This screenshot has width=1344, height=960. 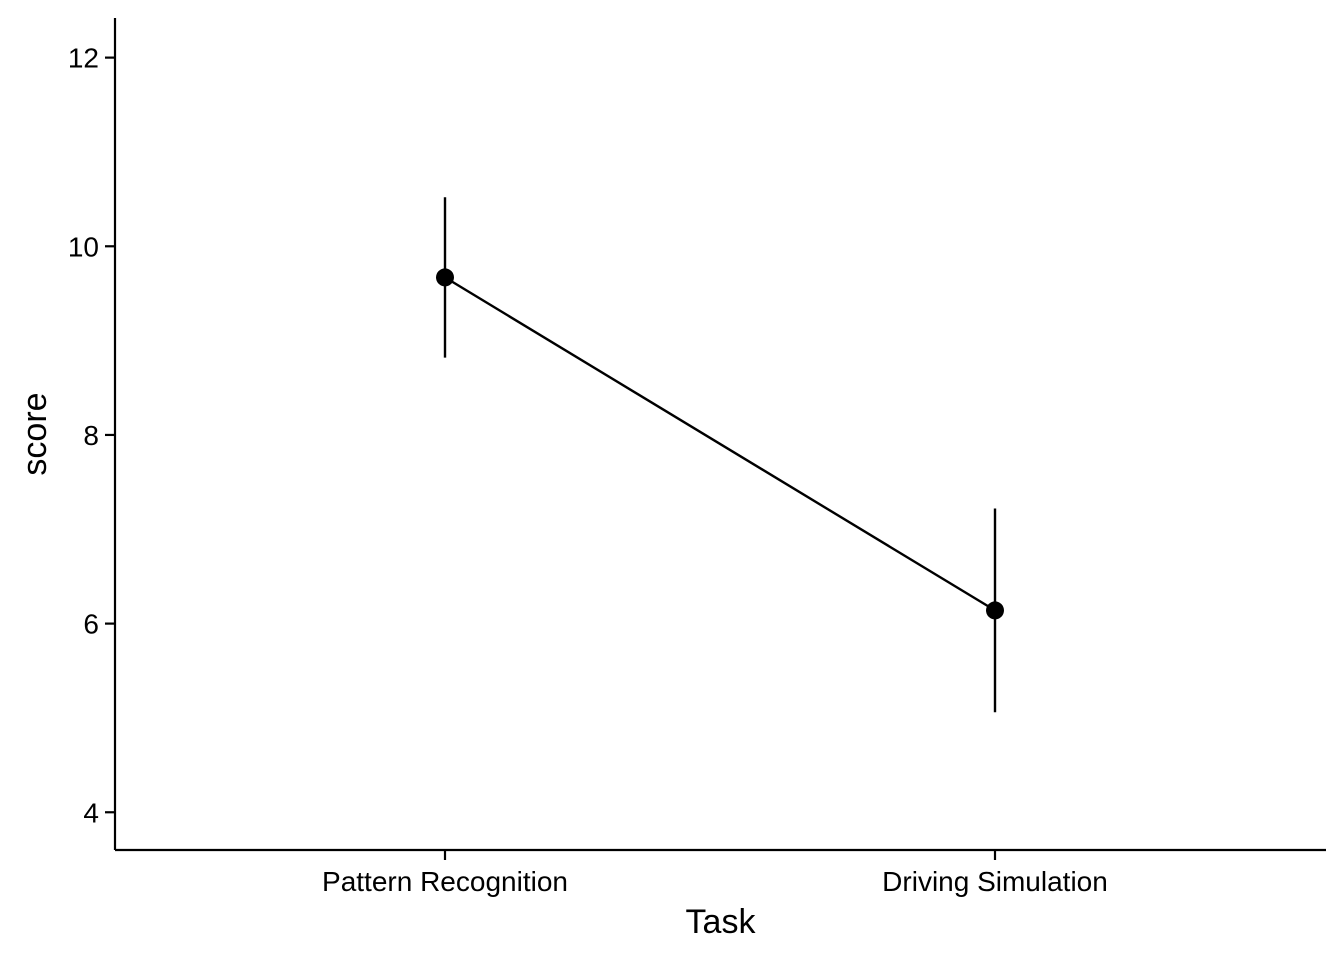 I want to click on y-tick-label: 6, so click(x=91, y=624).